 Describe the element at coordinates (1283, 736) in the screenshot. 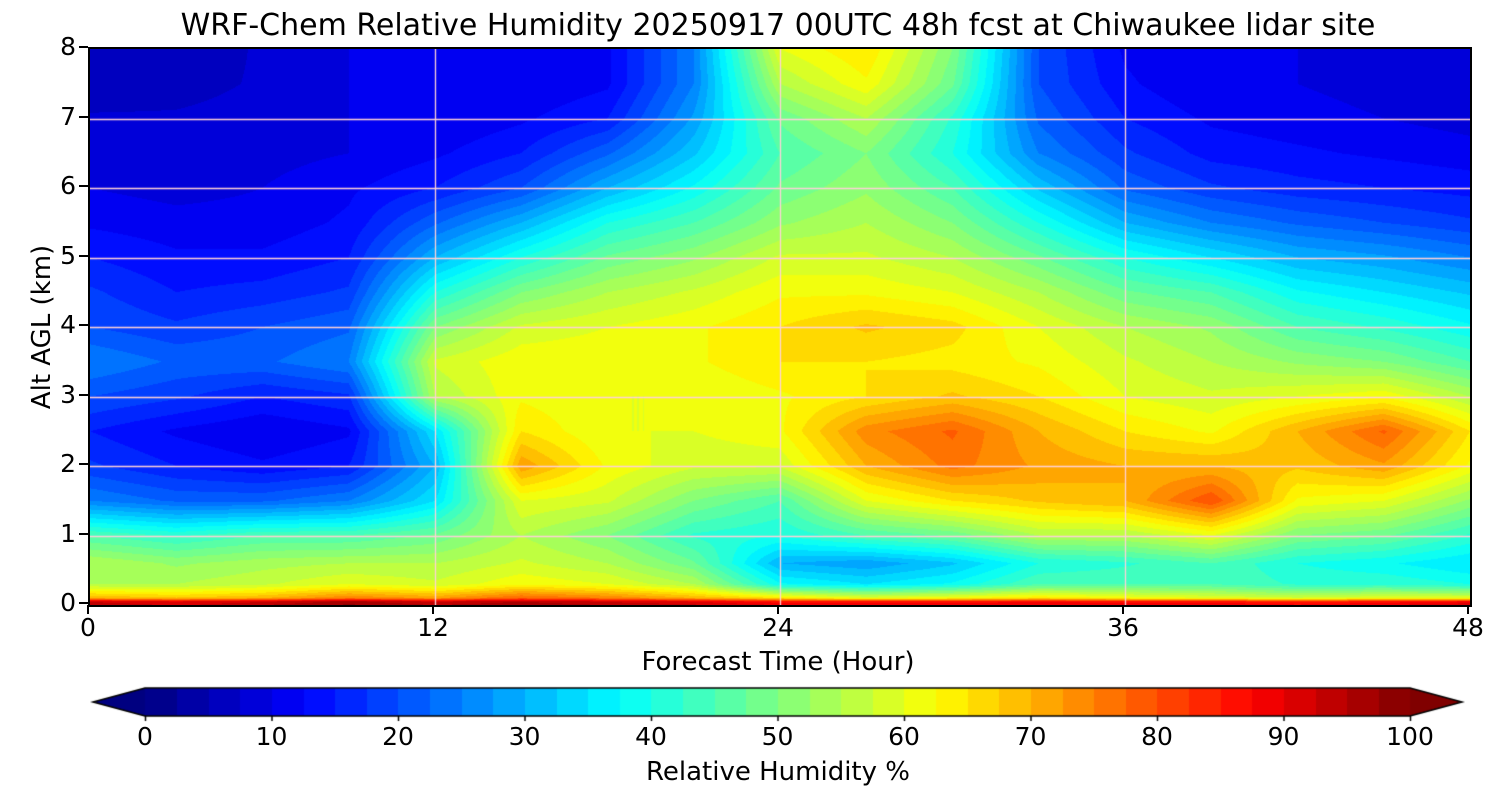

I see `colorbar-tick-label: 90` at that location.